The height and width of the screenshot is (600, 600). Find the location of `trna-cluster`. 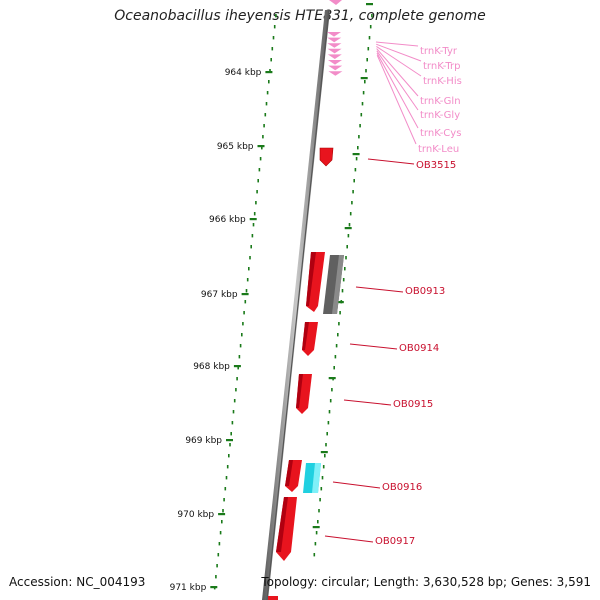

trna-cluster is located at coordinates (335, 38).